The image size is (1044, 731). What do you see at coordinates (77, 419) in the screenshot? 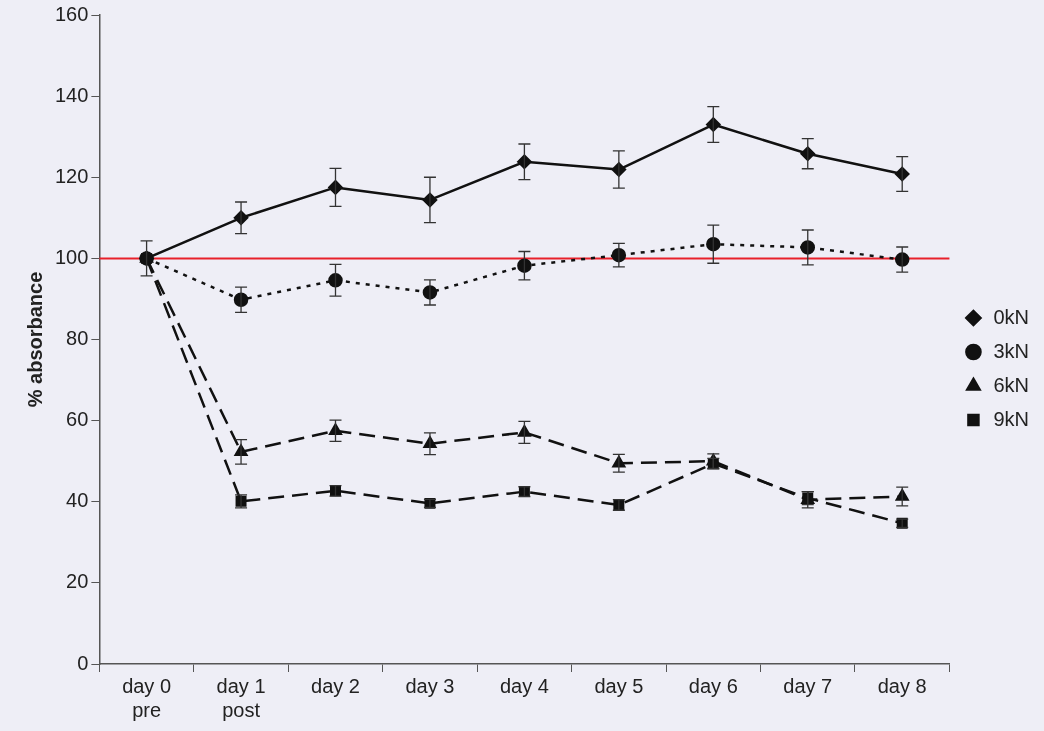
I see `y-tick-label: 60` at bounding box center [77, 419].